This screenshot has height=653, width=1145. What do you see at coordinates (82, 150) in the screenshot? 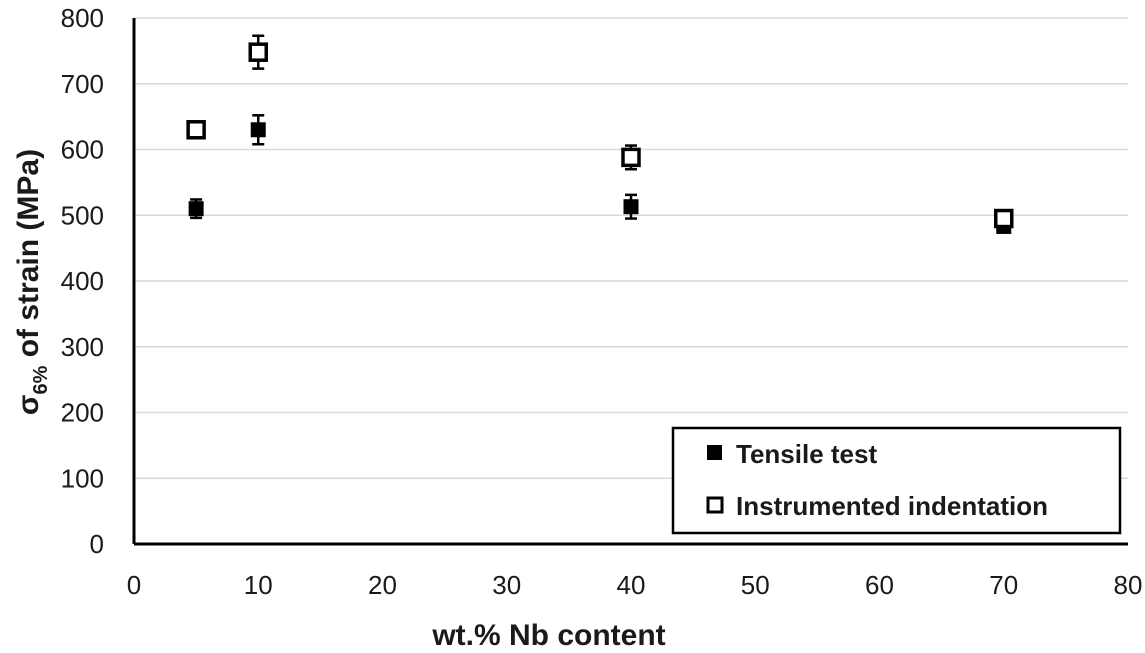
I see `y-tick-label: 600` at bounding box center [82, 150].